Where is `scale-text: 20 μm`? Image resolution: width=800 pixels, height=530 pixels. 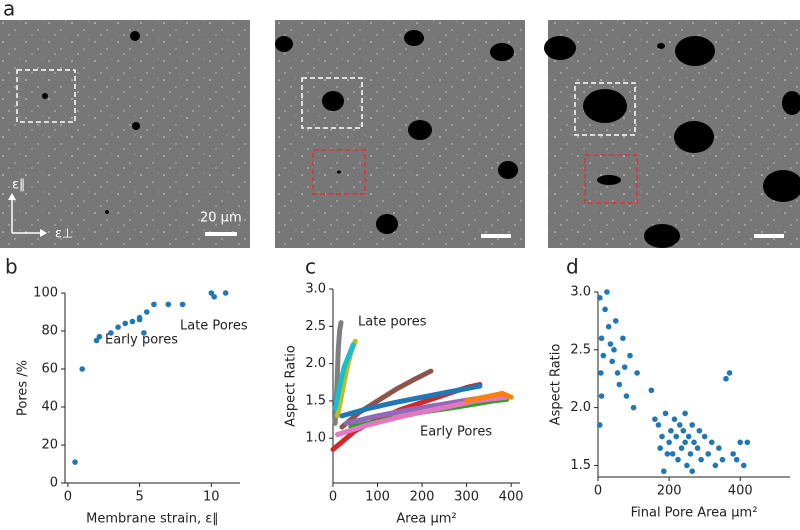
scale-text: 20 μm is located at coordinates (221, 218).